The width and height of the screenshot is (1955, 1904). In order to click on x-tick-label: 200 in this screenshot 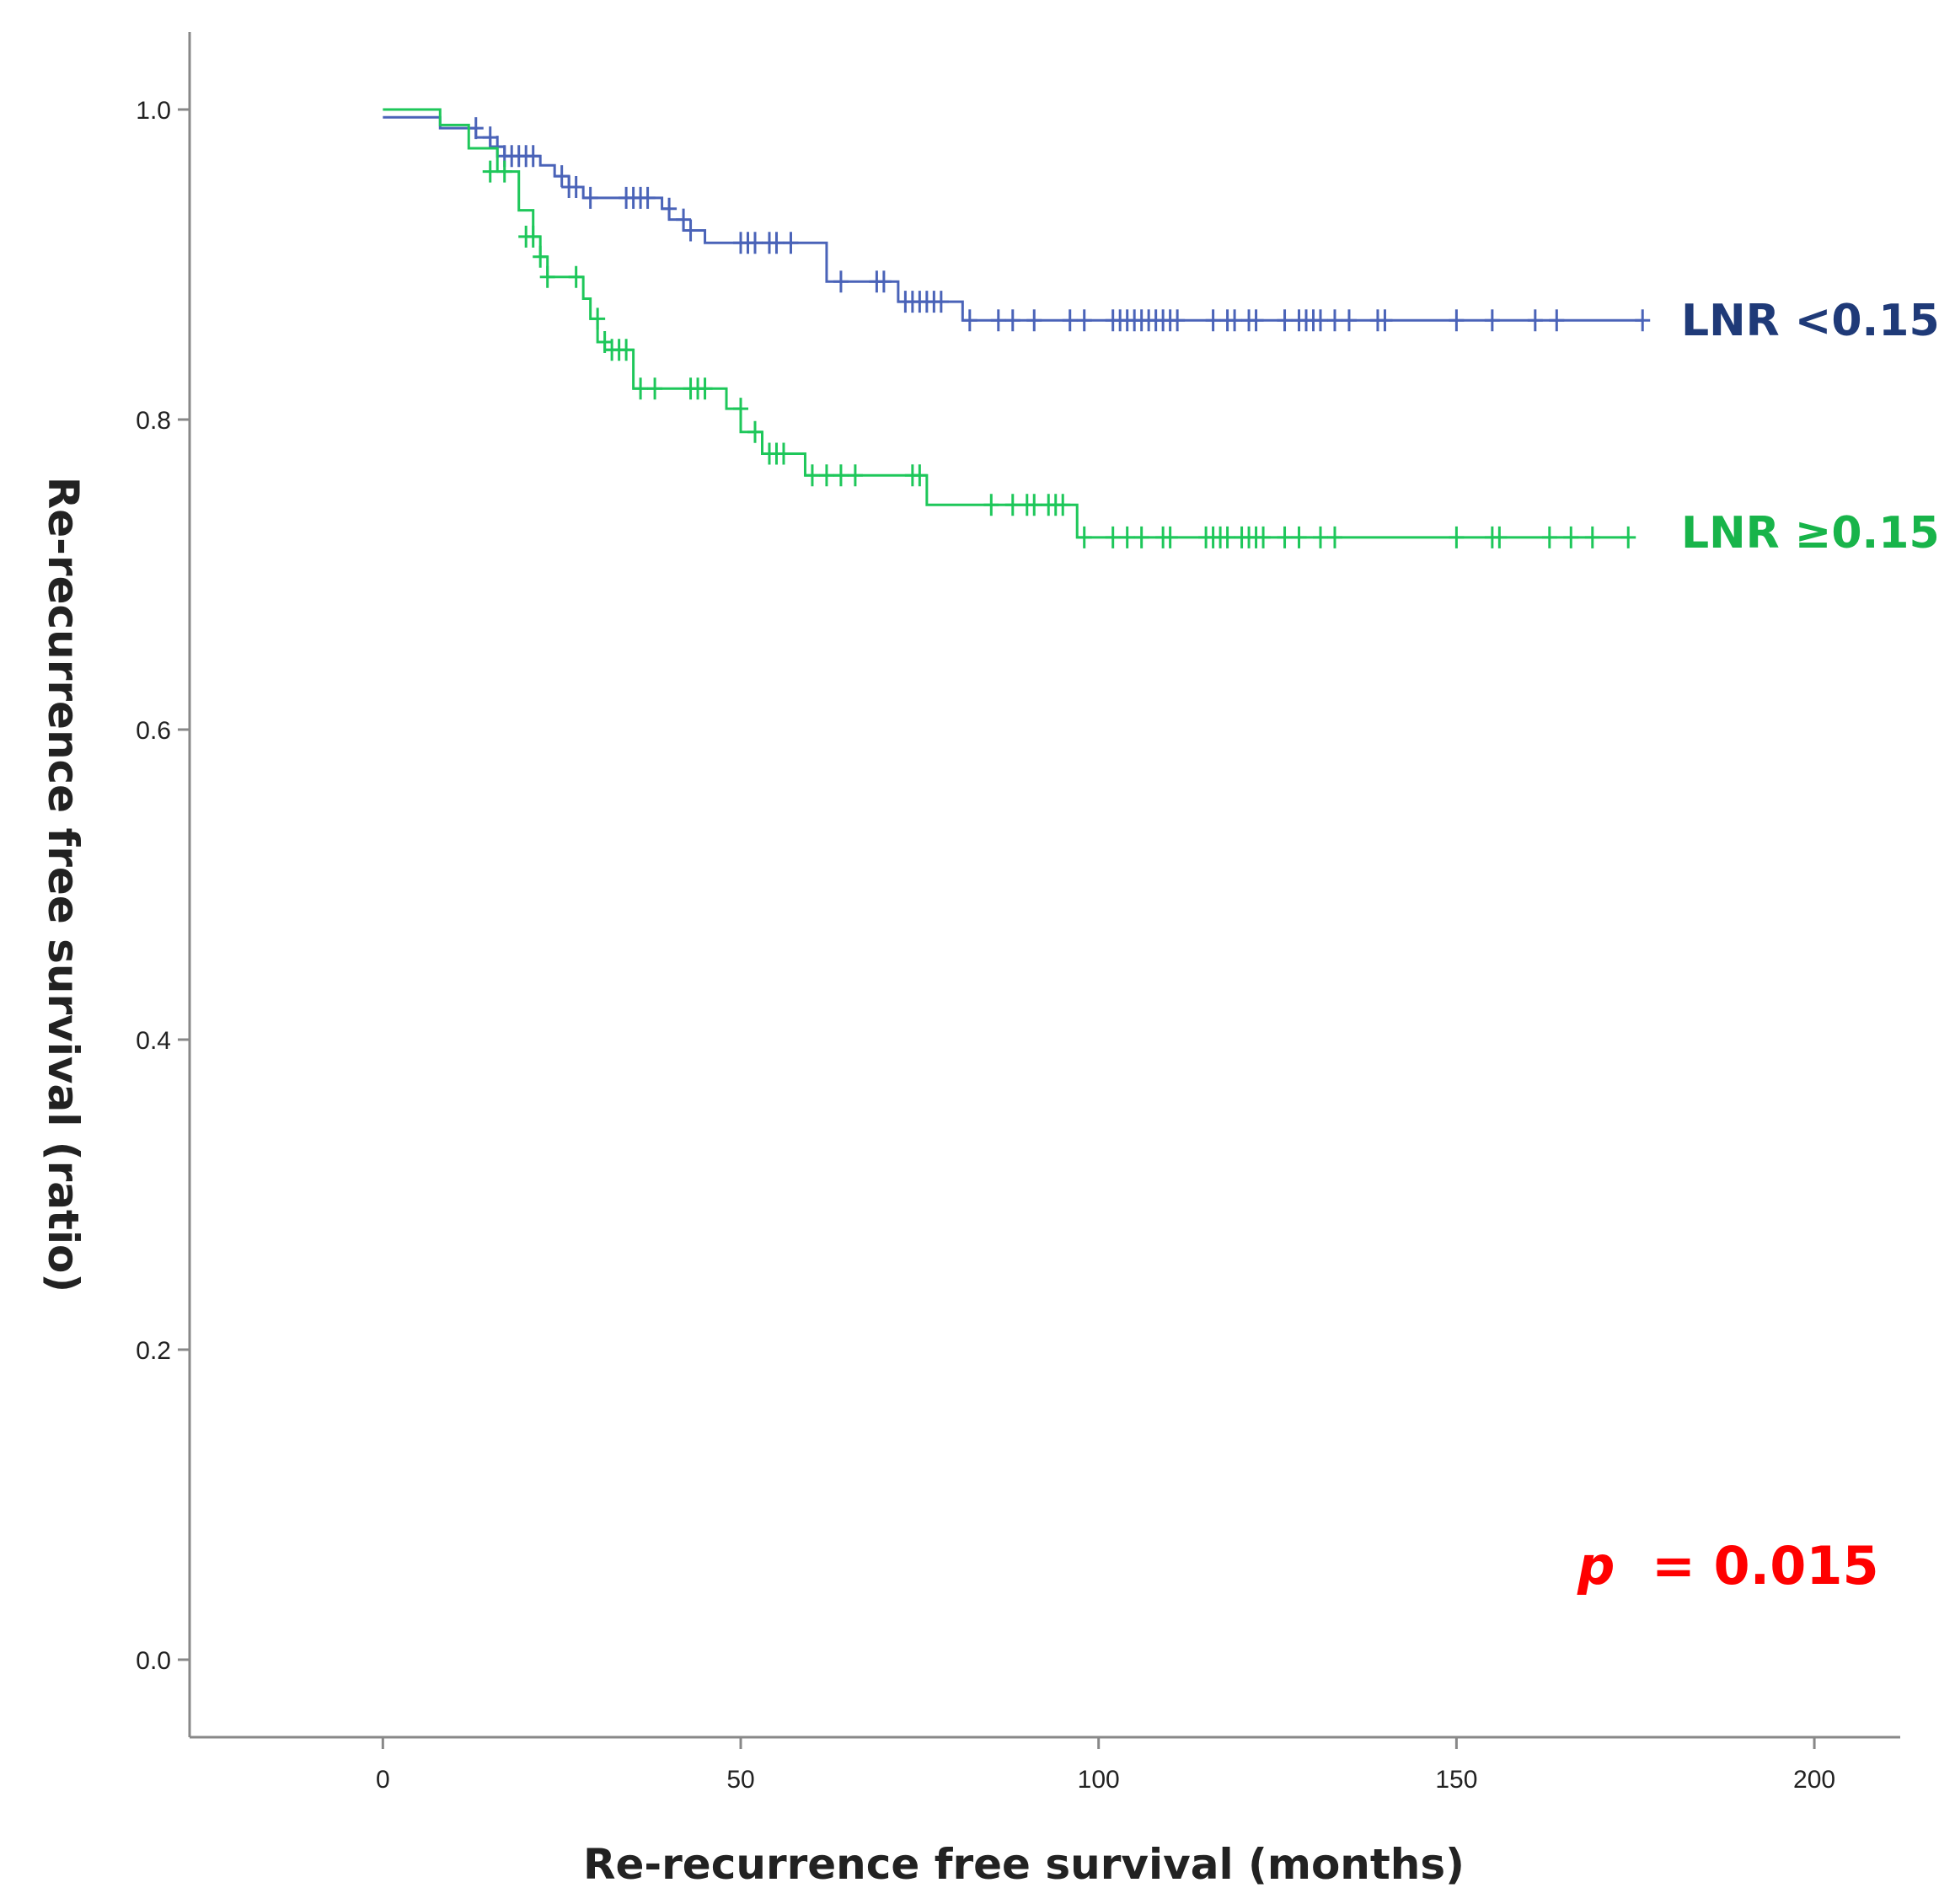, I will do `click(1814, 1780)`.